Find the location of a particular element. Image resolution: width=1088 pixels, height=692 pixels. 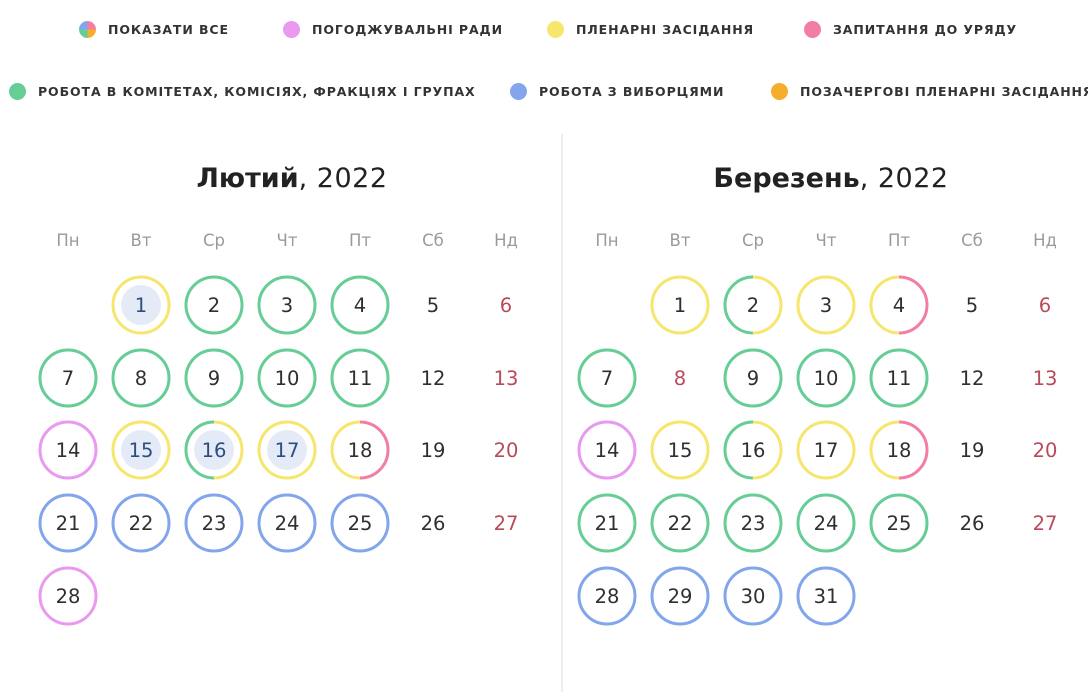

legend-questions: Запитання до уряду is located at coordinates (910, 29).